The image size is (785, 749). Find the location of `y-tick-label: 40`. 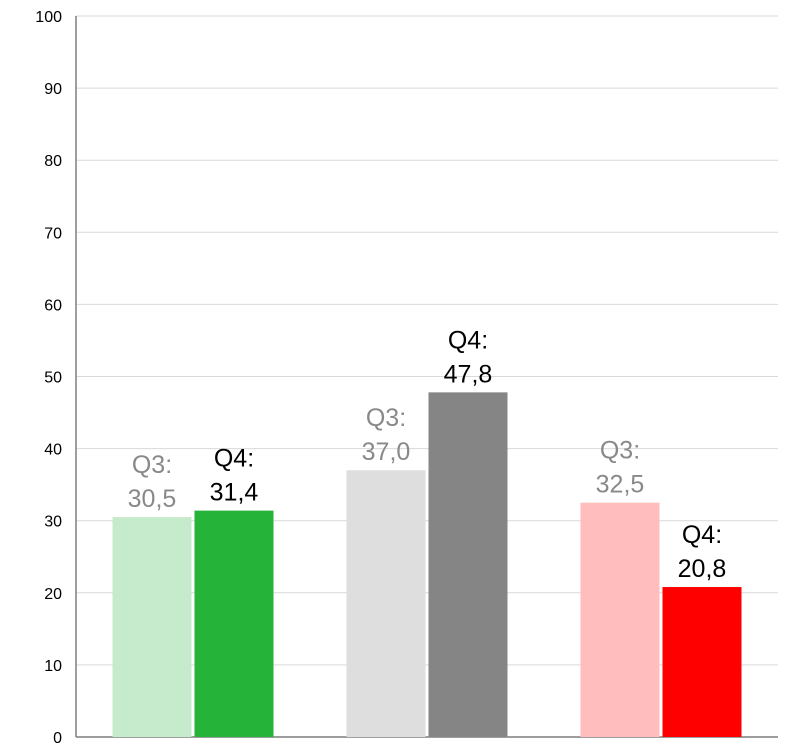

y-tick-label: 40 is located at coordinates (53, 450).